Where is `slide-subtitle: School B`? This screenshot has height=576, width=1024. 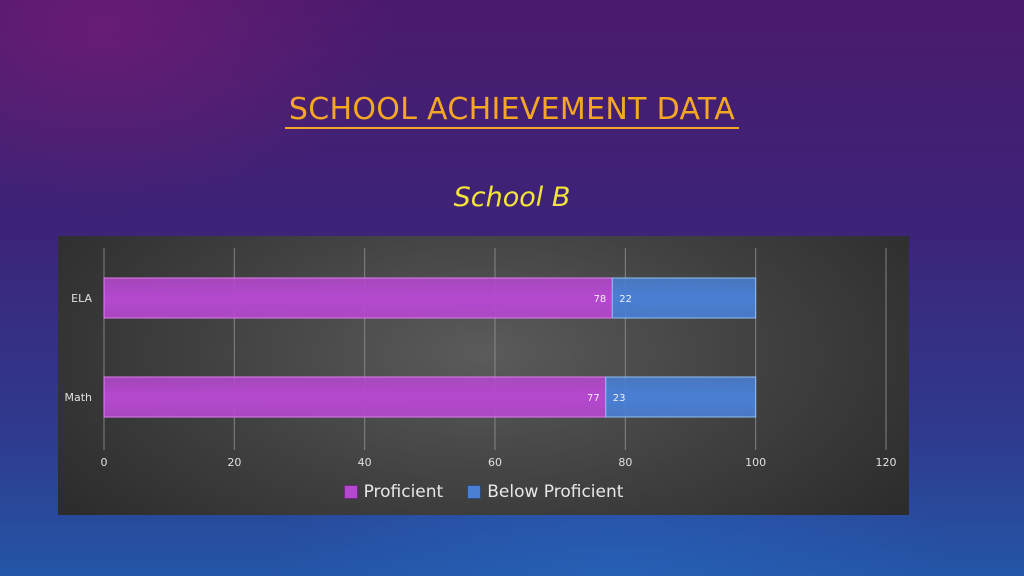 slide-subtitle: School B is located at coordinates (512, 197).